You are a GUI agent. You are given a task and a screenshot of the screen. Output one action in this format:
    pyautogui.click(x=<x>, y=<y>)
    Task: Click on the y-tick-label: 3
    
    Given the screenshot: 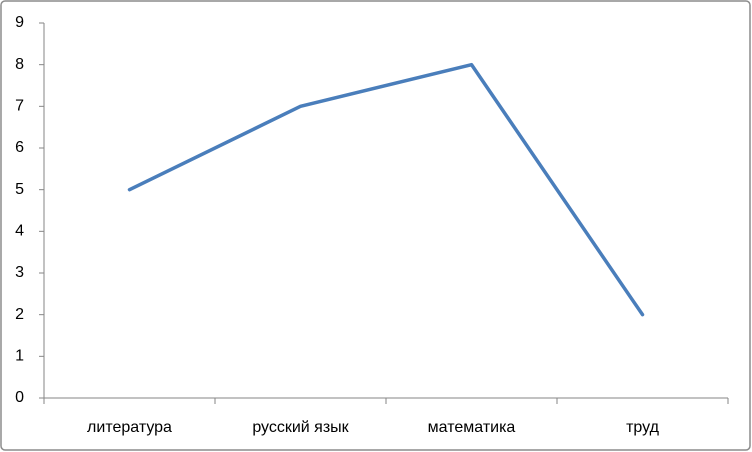 What is the action you would take?
    pyautogui.click(x=19, y=272)
    